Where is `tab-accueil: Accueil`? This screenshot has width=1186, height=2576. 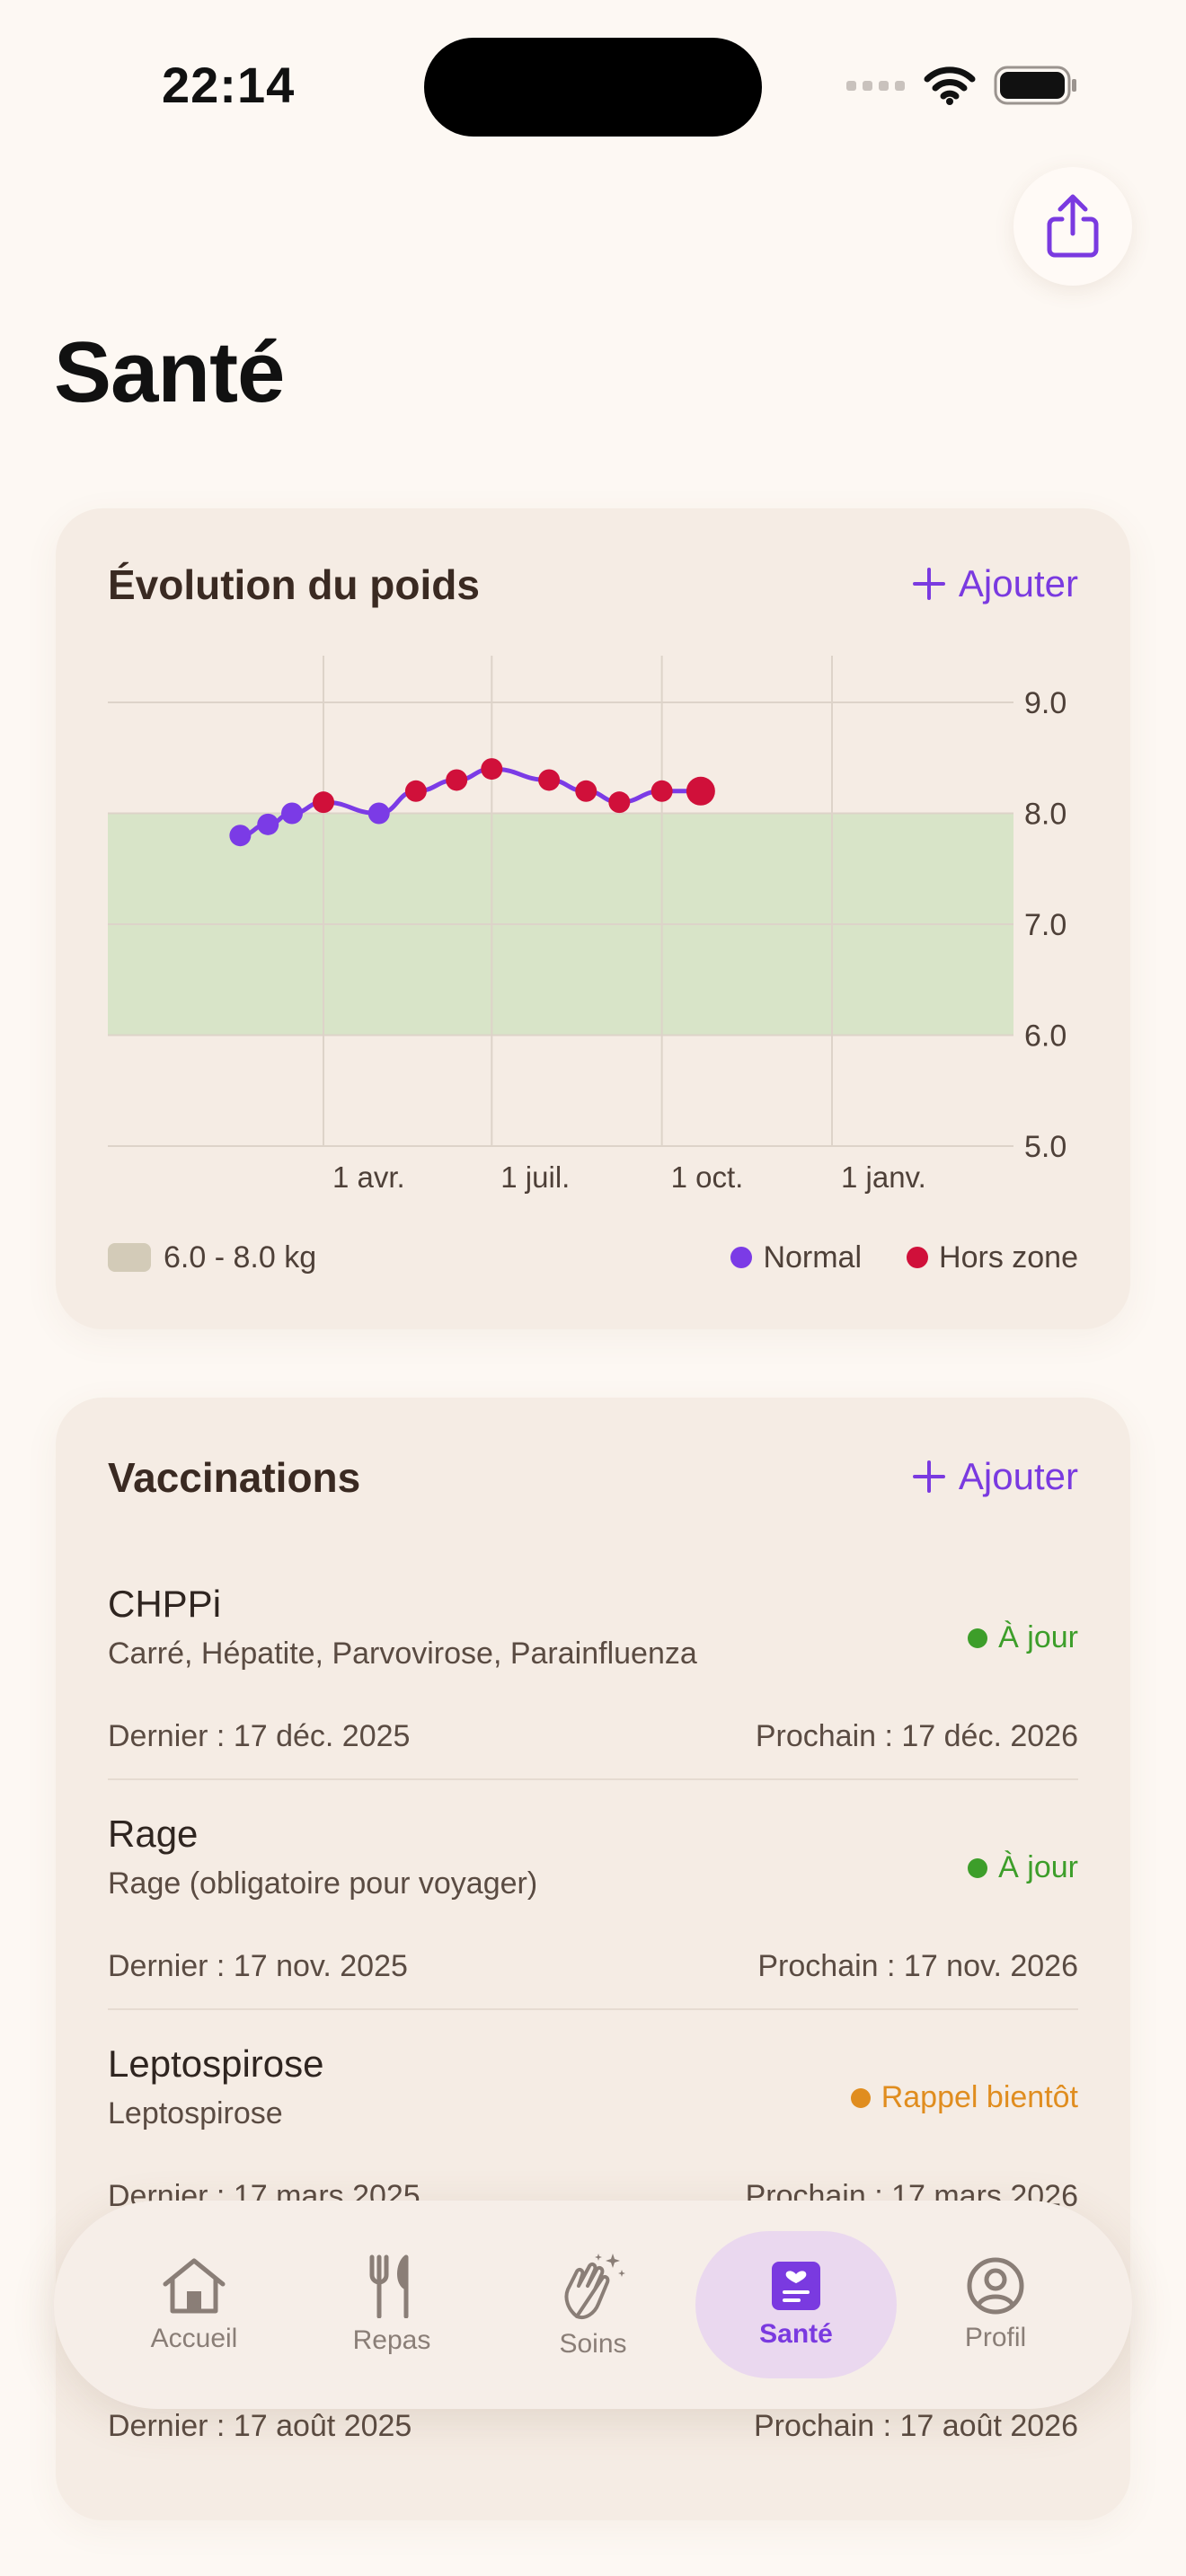
tab-accueil: Accueil is located at coordinates (194, 2305).